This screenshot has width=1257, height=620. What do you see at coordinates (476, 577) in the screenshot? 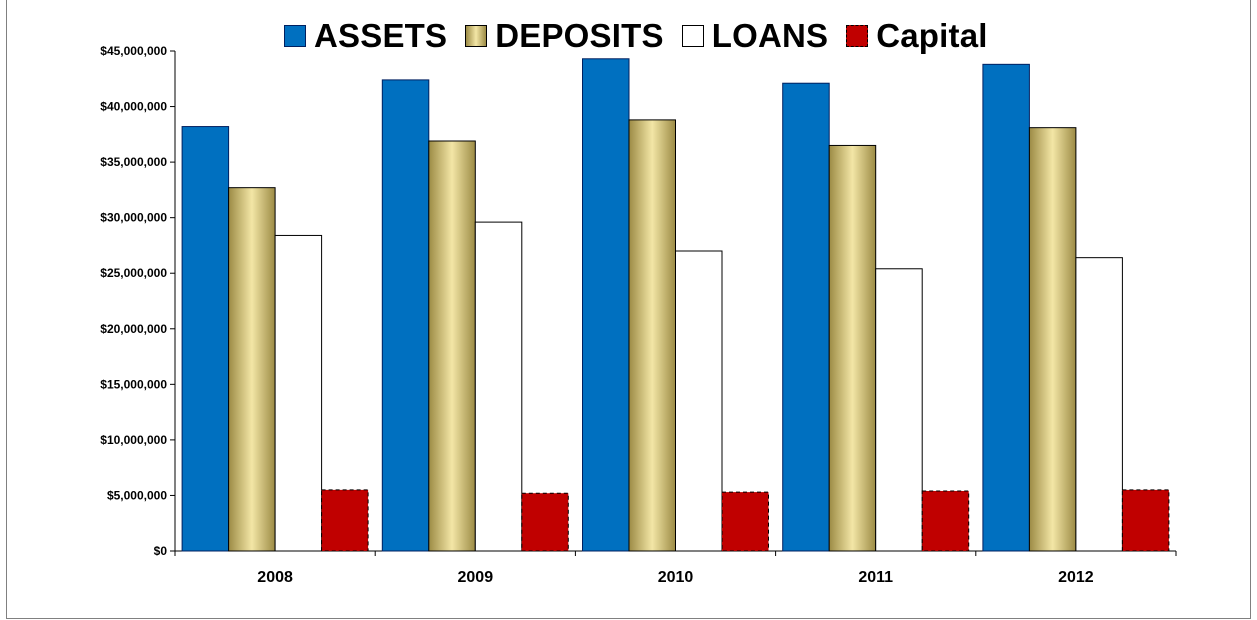
I see `x-tick-label: 2009` at bounding box center [476, 577].